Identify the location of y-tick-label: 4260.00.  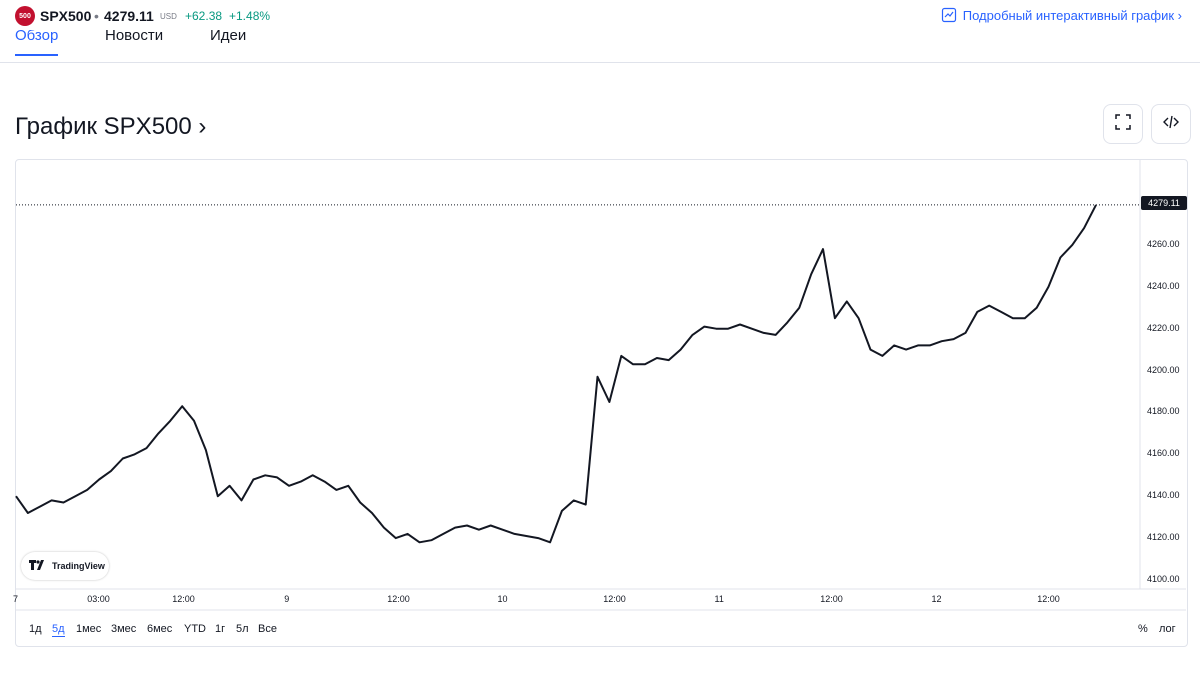
(1163, 243).